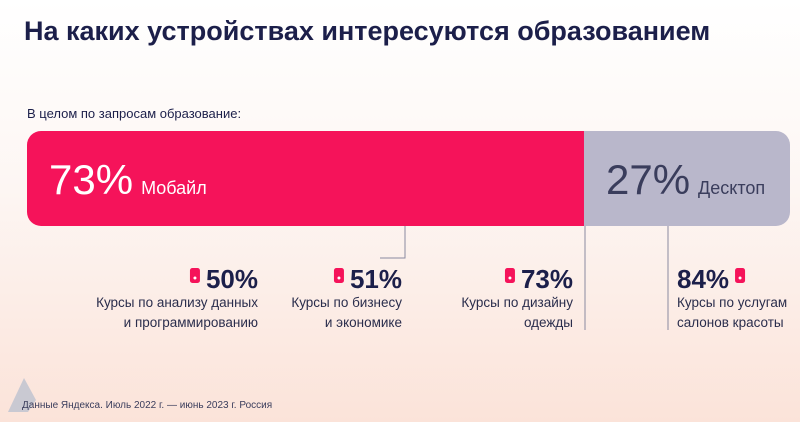 The height and width of the screenshot is (422, 800). Describe the element at coordinates (191, 322) in the screenshot. I see `callout-text: и программированию` at that location.